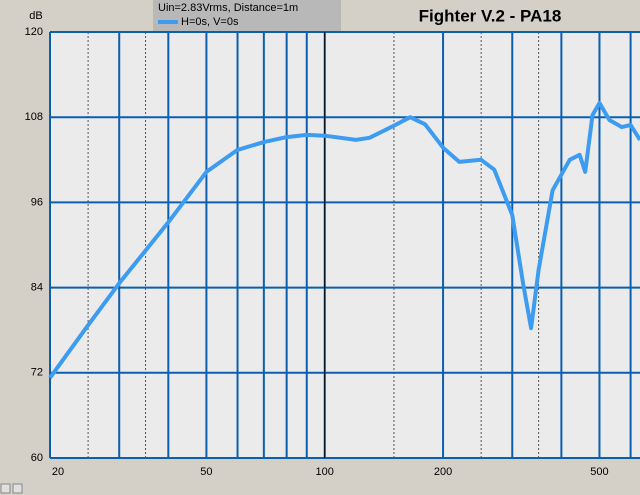 This screenshot has height=495, width=640. I want to click on y-tick-label: 84, so click(37, 288).